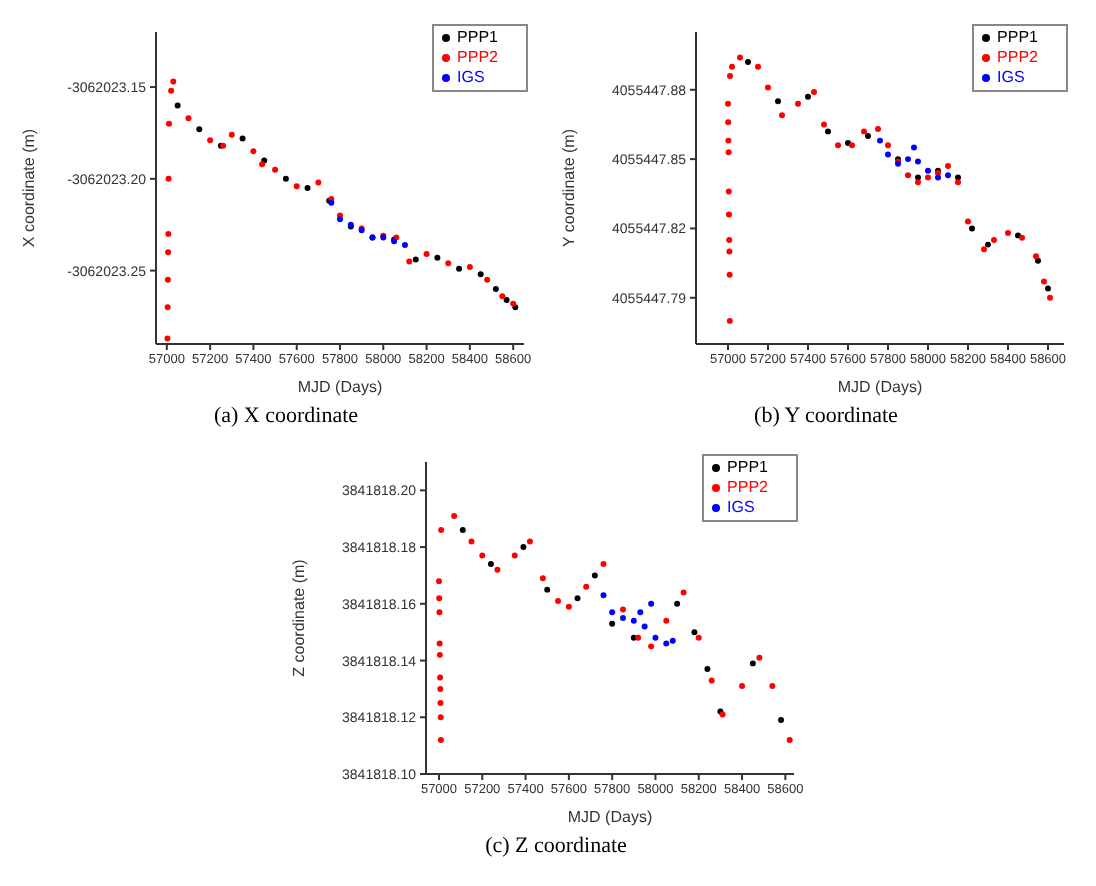 The image size is (1096, 886). Describe the element at coordinates (28, 188) in the screenshot. I see `y-axis-title: X coordinate (m)` at that location.